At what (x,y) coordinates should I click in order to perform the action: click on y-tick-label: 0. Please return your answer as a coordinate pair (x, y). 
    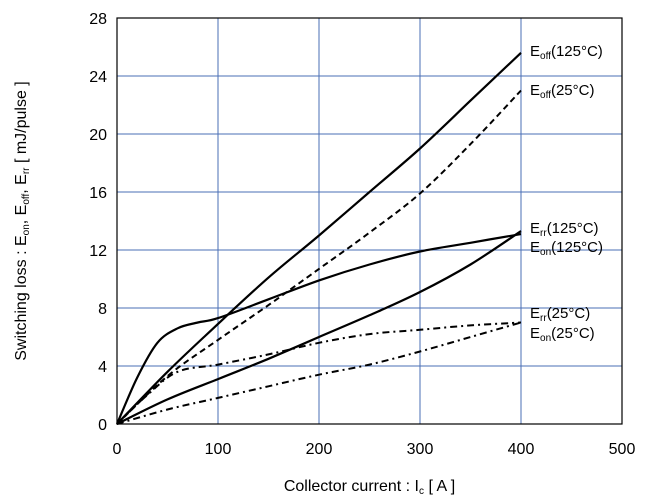
    Looking at the image, I should click on (102, 425).